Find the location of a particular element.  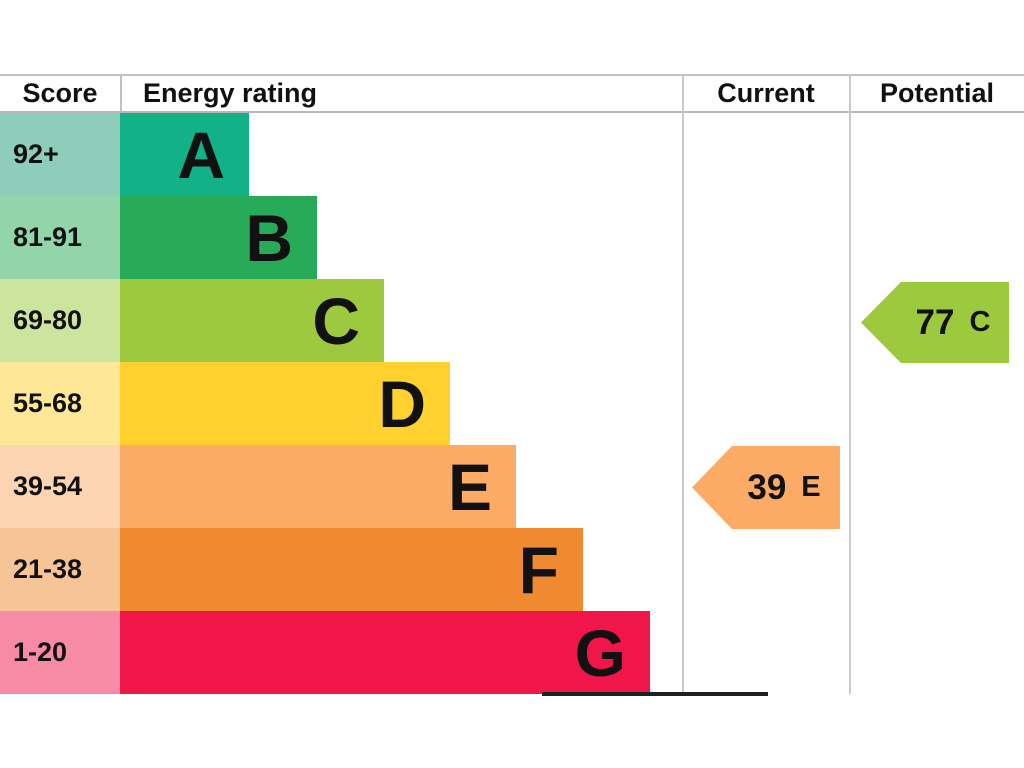

potential-band-letter: C is located at coordinates (980, 322).